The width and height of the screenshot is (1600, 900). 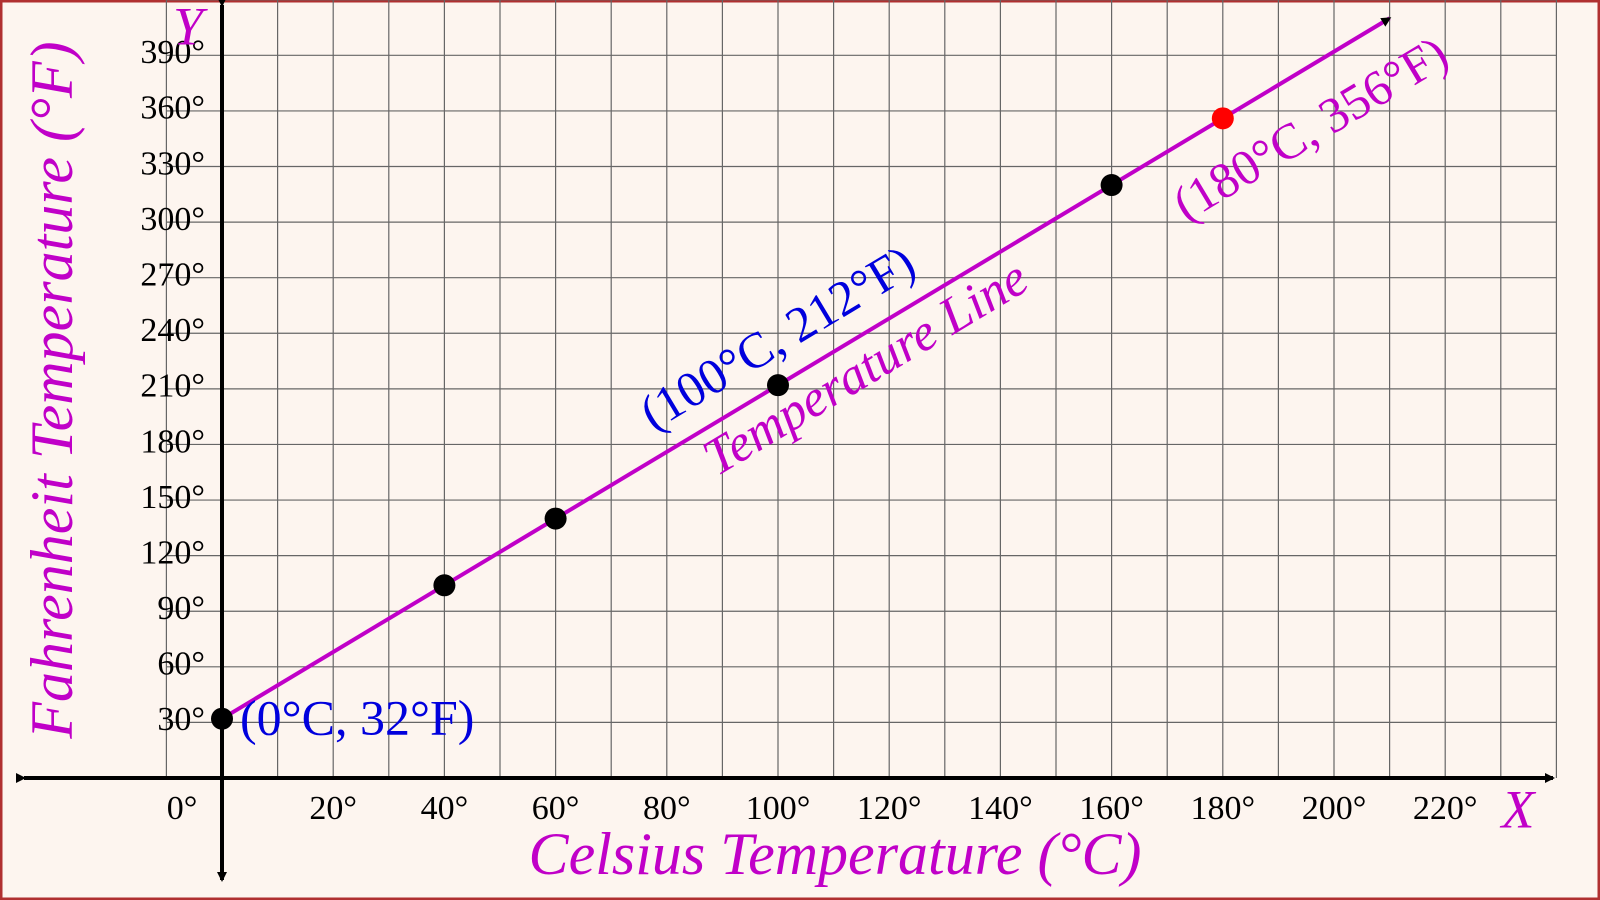 What do you see at coordinates (172, 108) in the screenshot?
I see `y-tick-label: 360°` at bounding box center [172, 108].